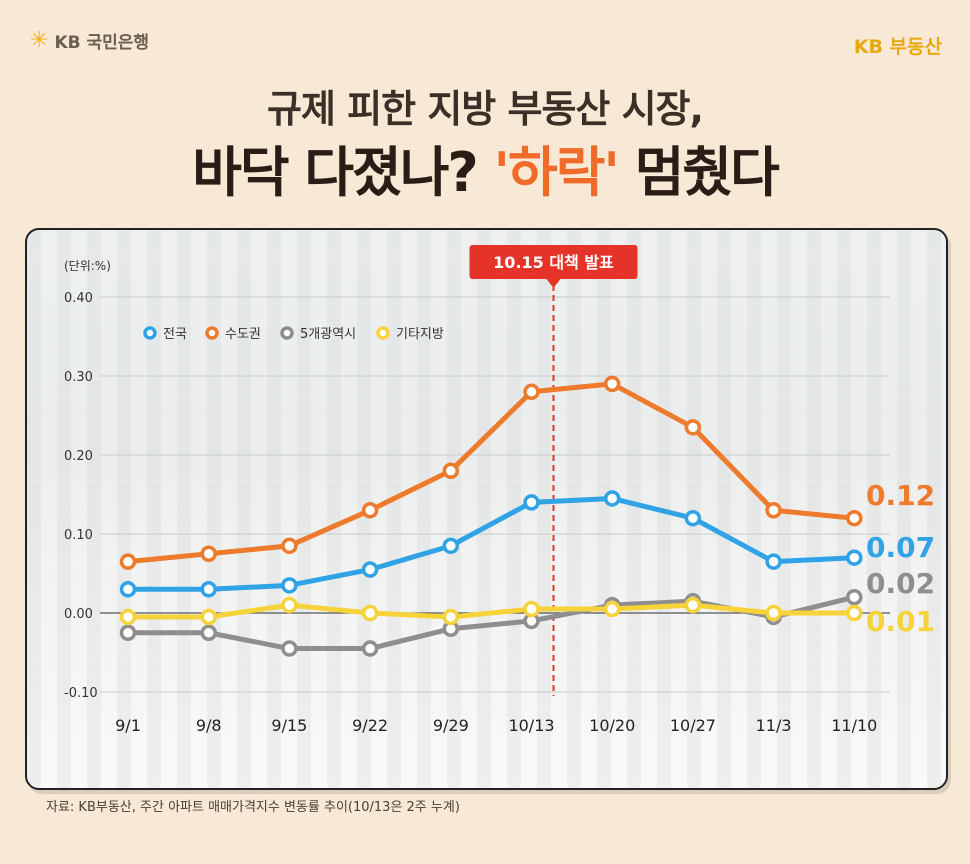 This screenshot has width=970, height=864. I want to click on x-tick-label: 9/15, so click(289, 725).